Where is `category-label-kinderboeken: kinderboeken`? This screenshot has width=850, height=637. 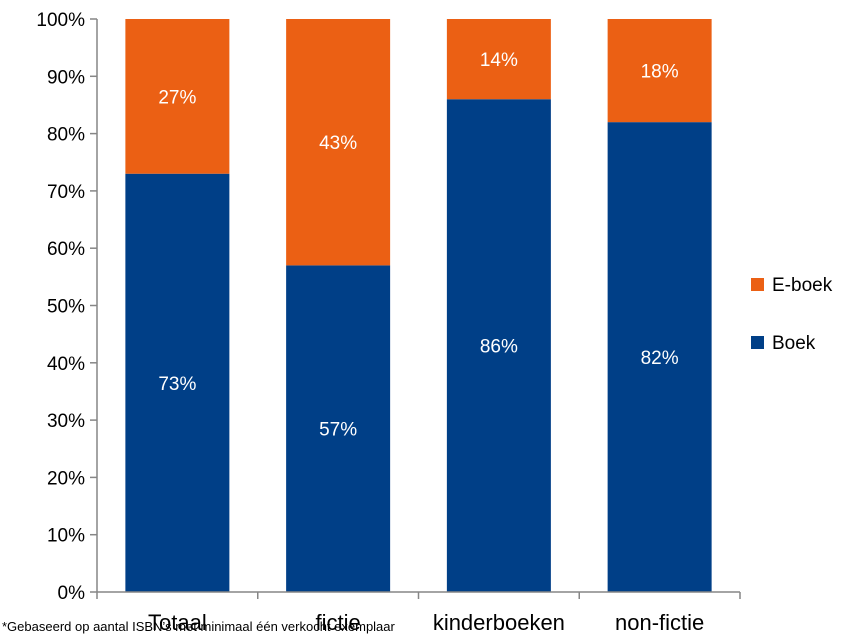 category-label-kinderboeken: kinderboeken is located at coordinates (499, 622).